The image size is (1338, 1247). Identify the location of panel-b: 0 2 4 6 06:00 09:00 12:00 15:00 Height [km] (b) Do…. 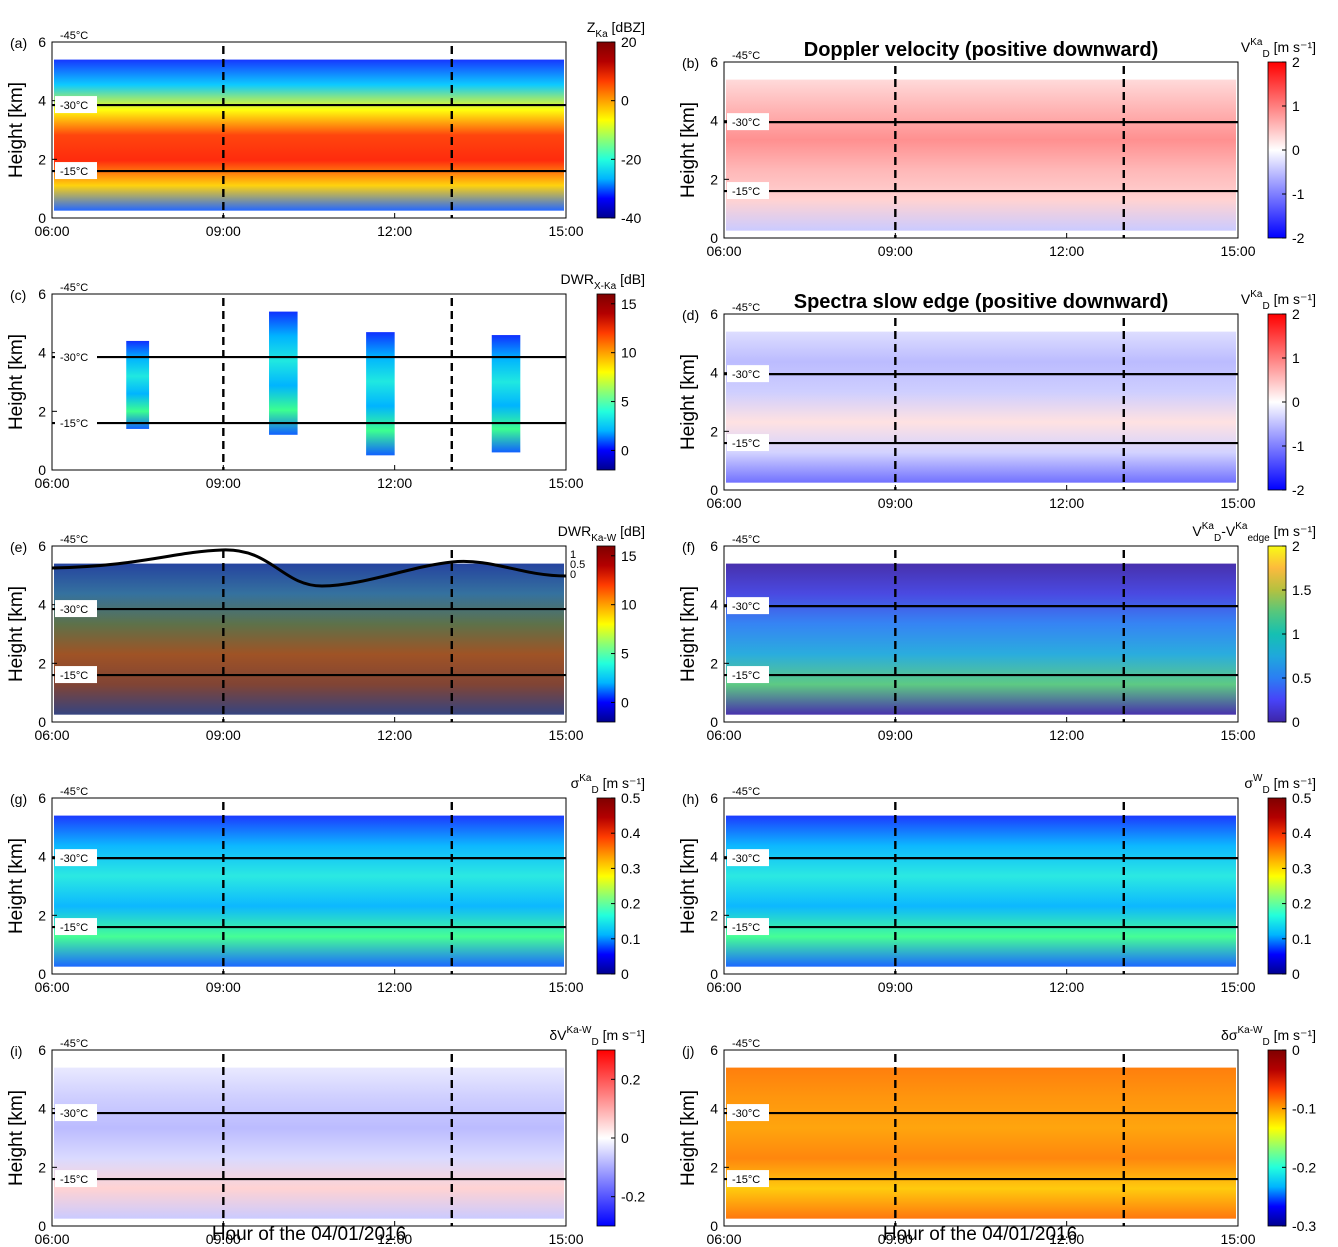
(997, 148).